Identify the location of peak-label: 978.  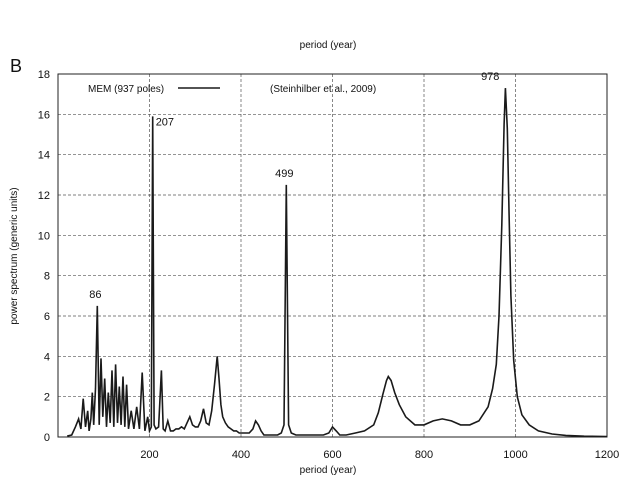
(490, 77).